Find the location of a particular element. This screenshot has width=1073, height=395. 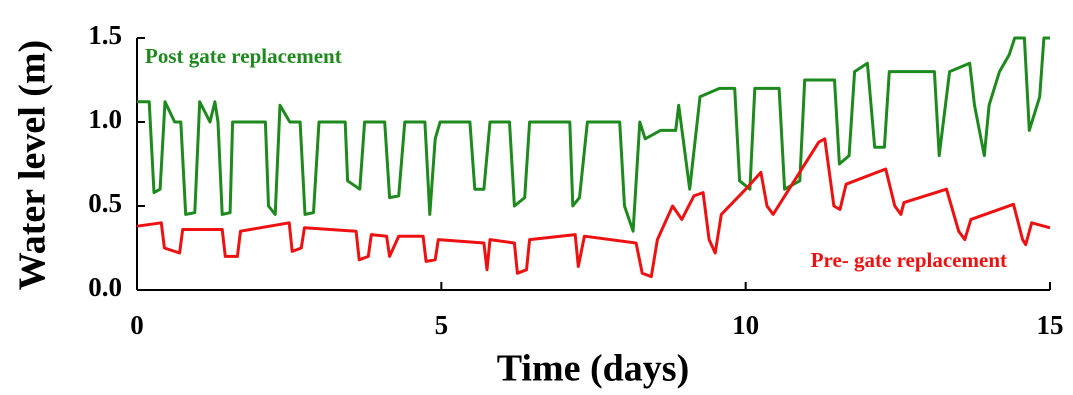

y-tick-label: 0.0 is located at coordinates (105, 287).